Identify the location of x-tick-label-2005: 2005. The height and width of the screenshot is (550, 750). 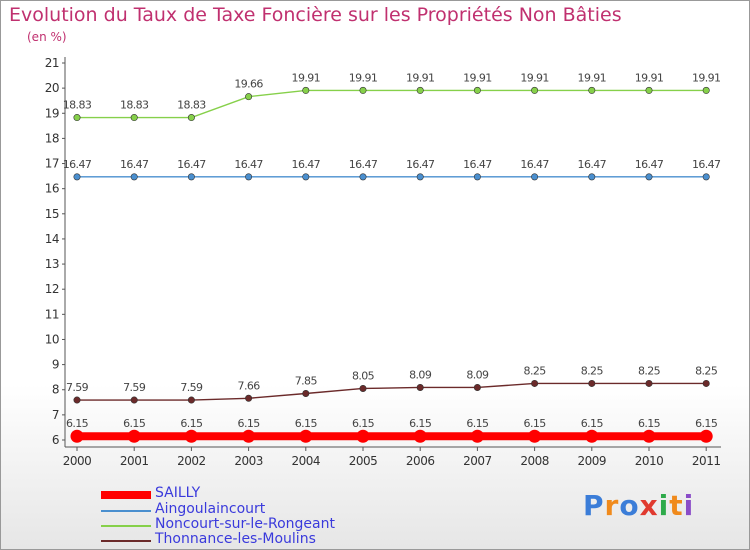
(363, 461).